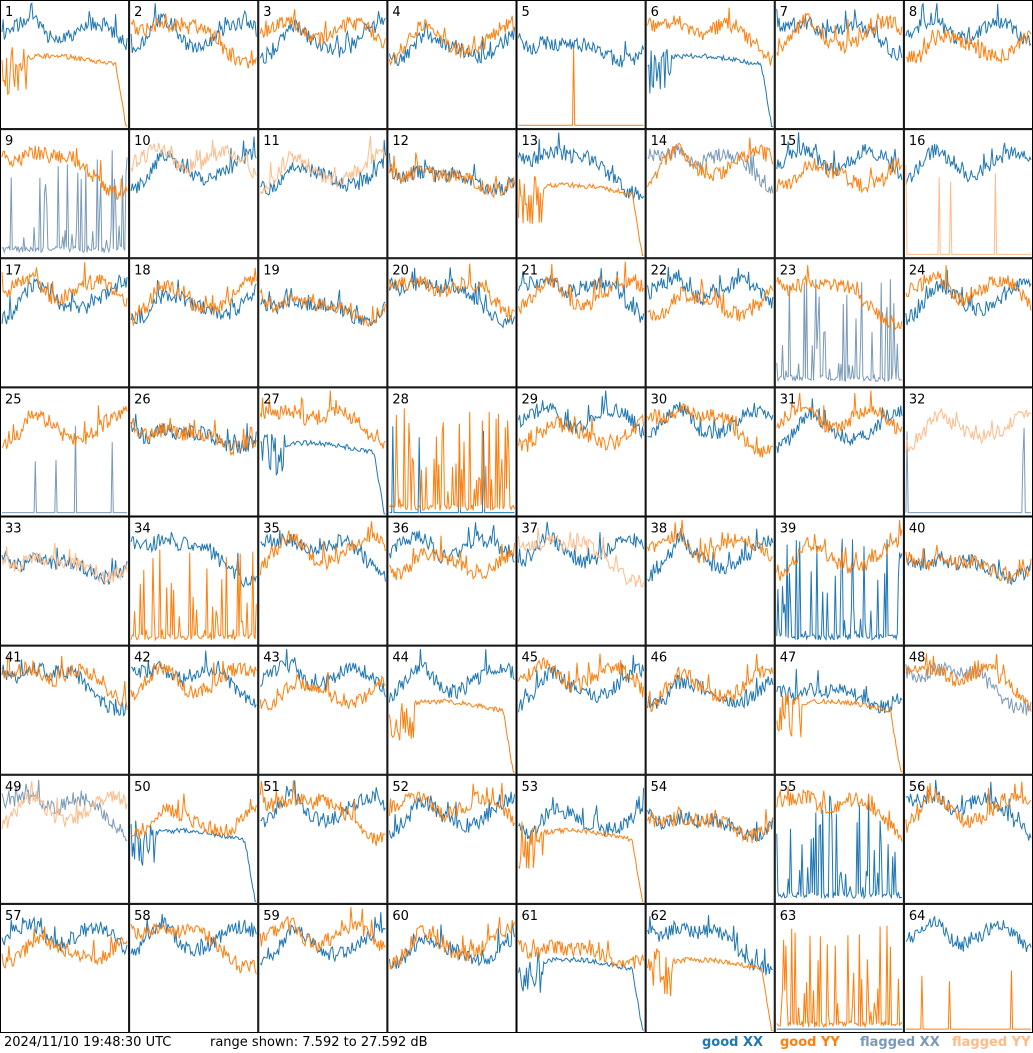 This screenshot has height=1053, width=1033. I want to click on panel-label: 39, so click(788, 529).